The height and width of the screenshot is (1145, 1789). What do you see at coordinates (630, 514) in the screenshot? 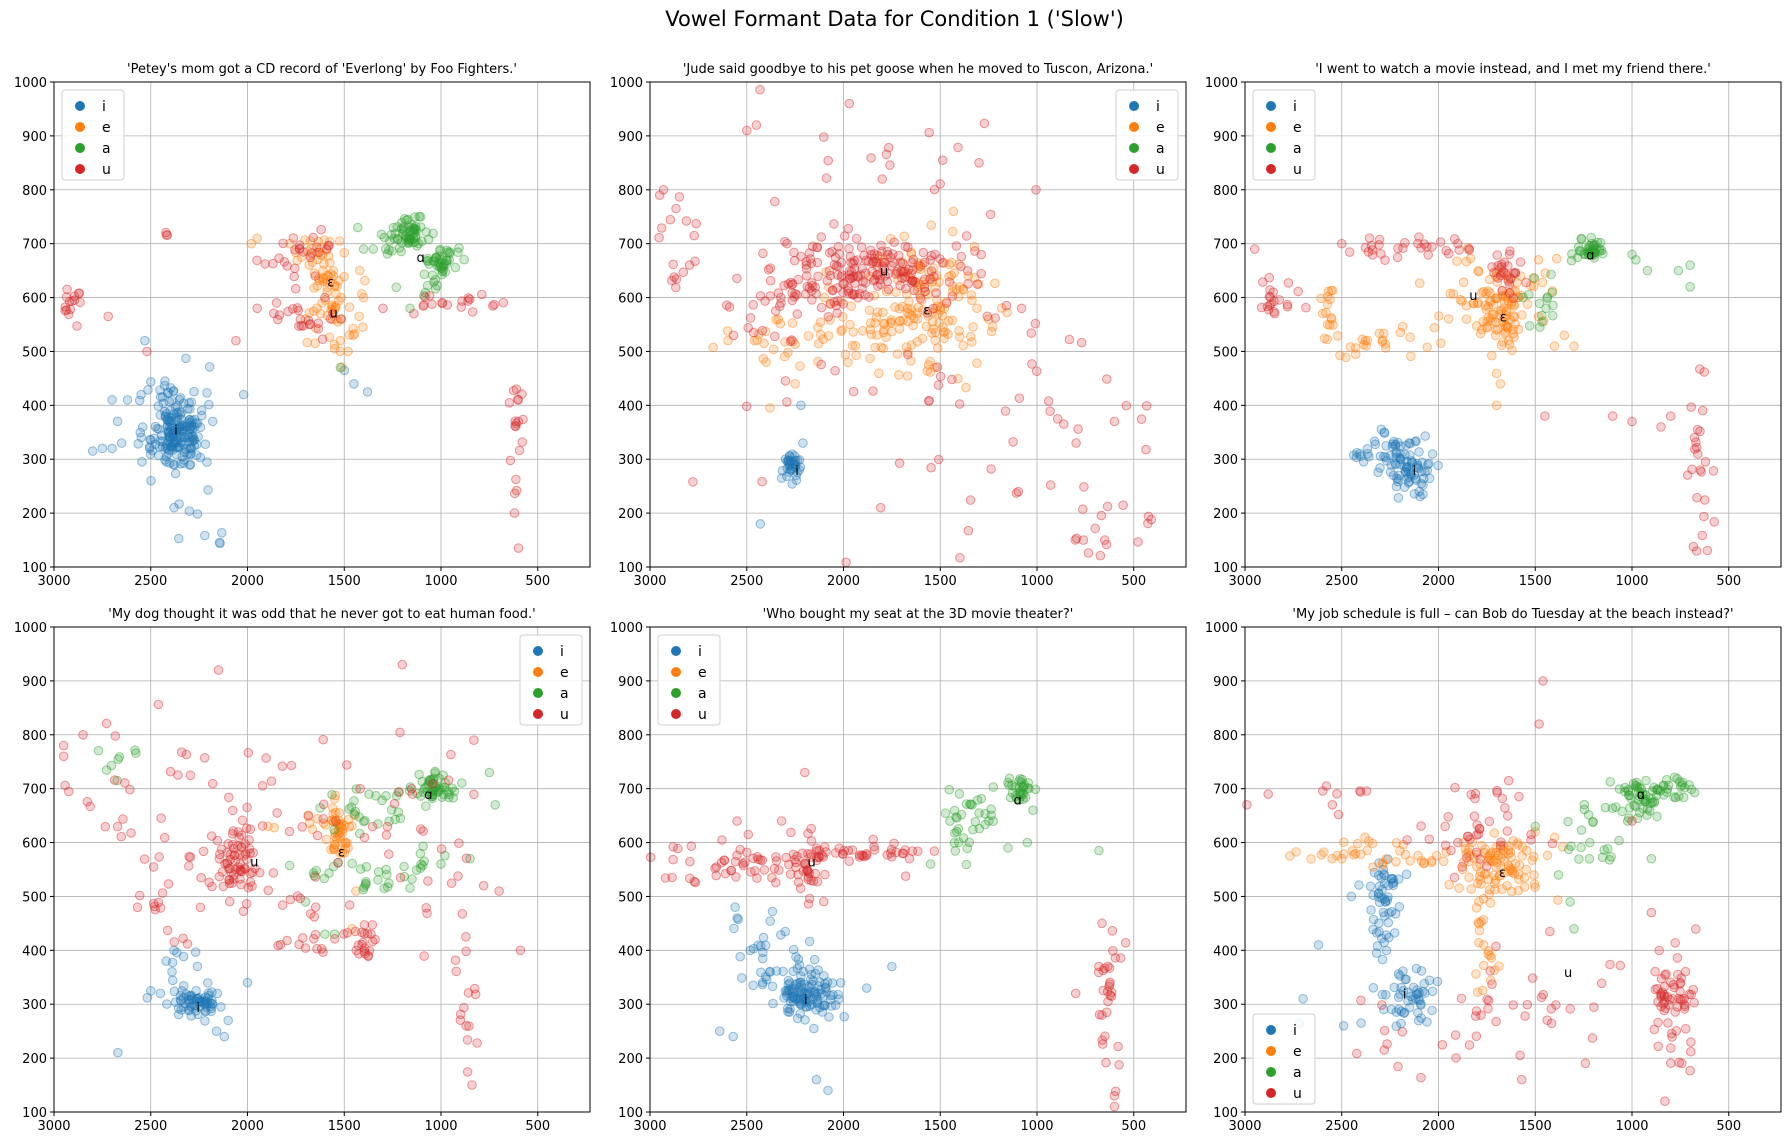
I see `y-tick-label: 200` at bounding box center [630, 514].